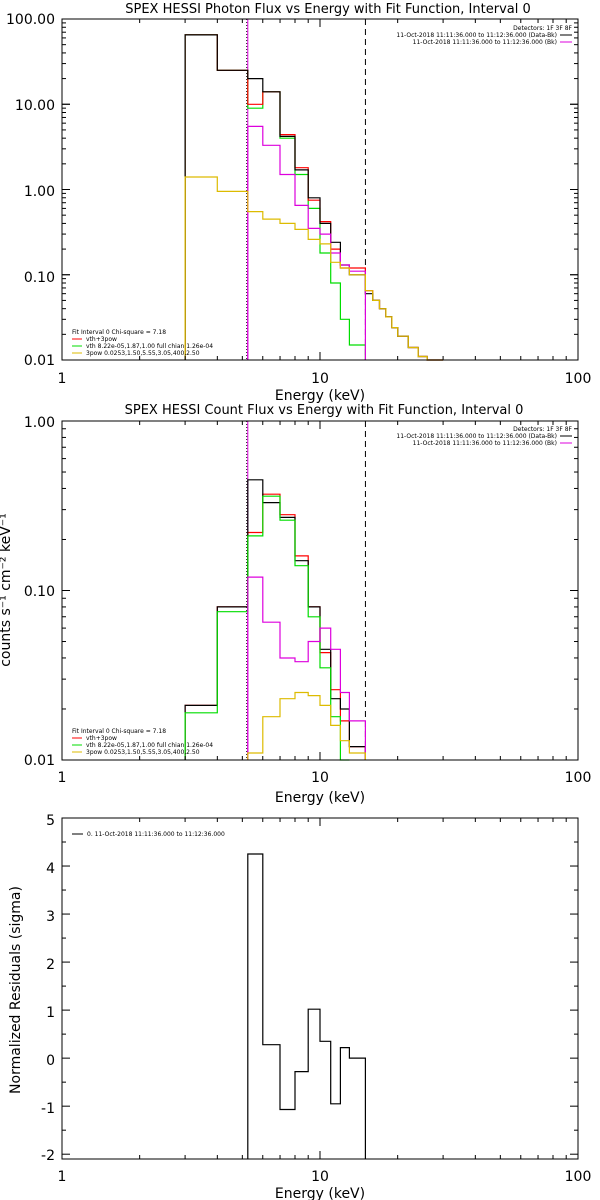 The height and width of the screenshot is (1200, 600). What do you see at coordinates (35, 106) in the screenshot?
I see `y-tick-label: 10.00` at bounding box center [35, 106].